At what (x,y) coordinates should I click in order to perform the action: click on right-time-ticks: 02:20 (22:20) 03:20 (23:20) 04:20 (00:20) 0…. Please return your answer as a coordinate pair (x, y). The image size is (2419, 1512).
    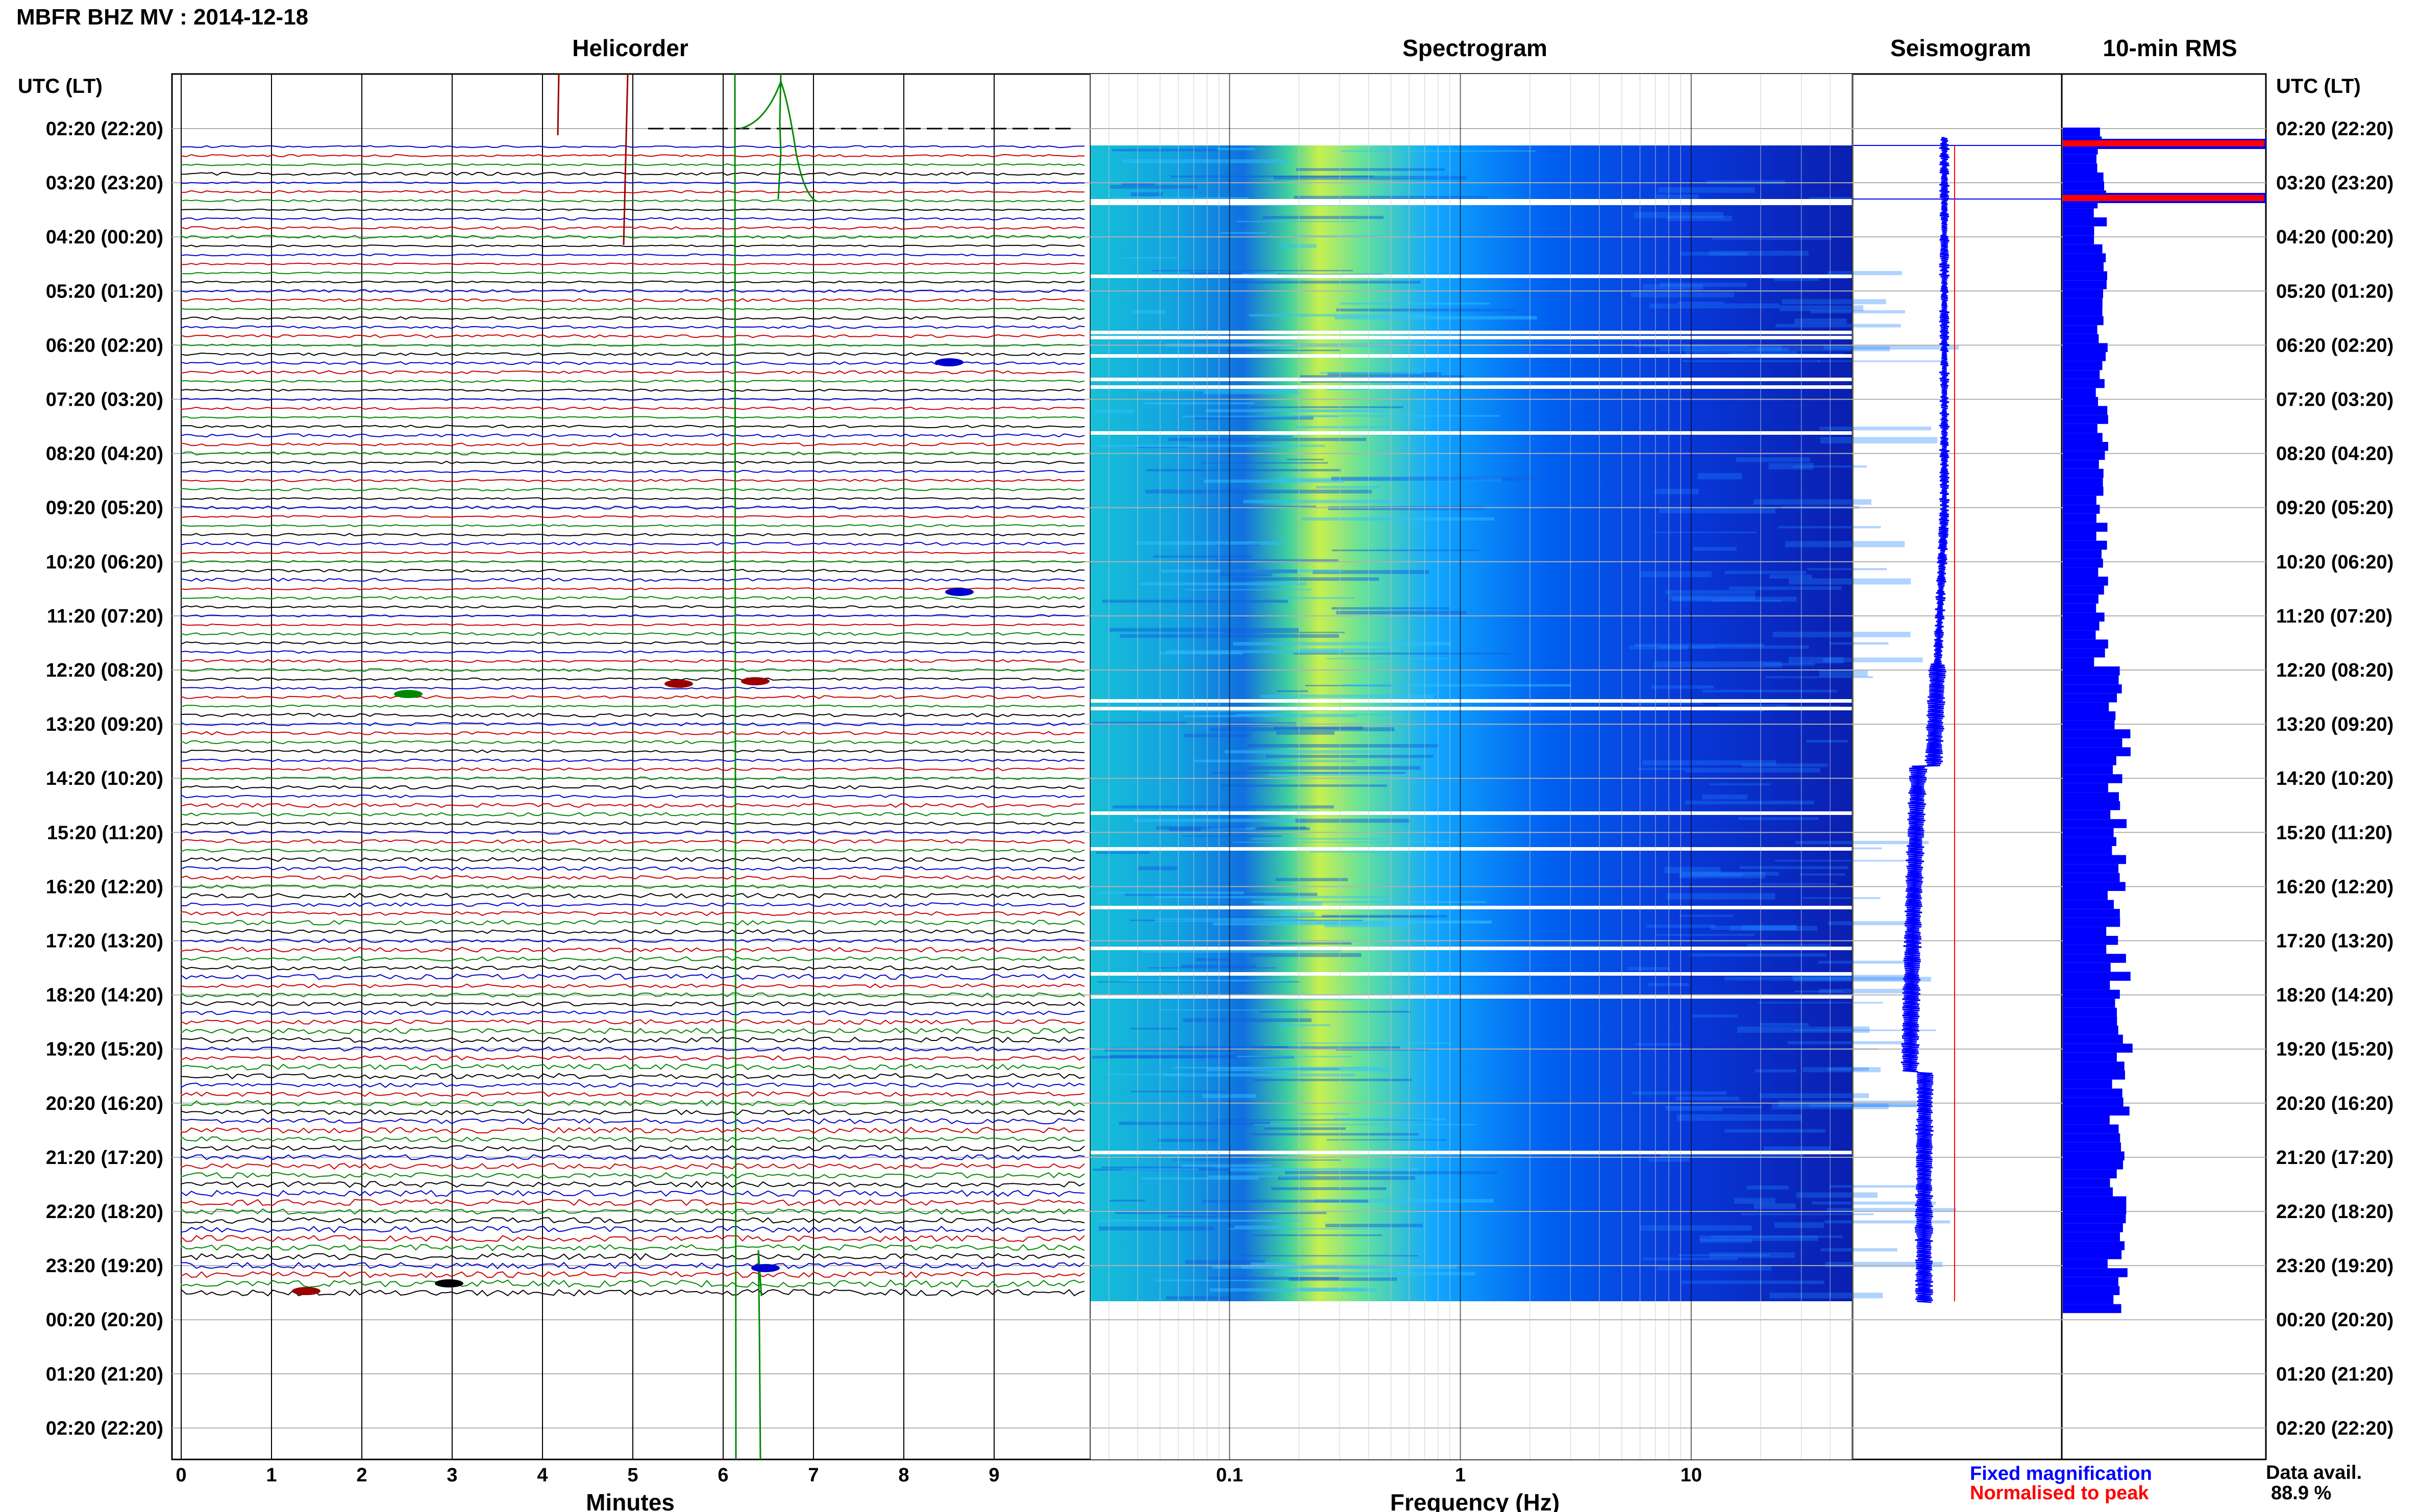
    Looking at the image, I should click on (2334, 778).